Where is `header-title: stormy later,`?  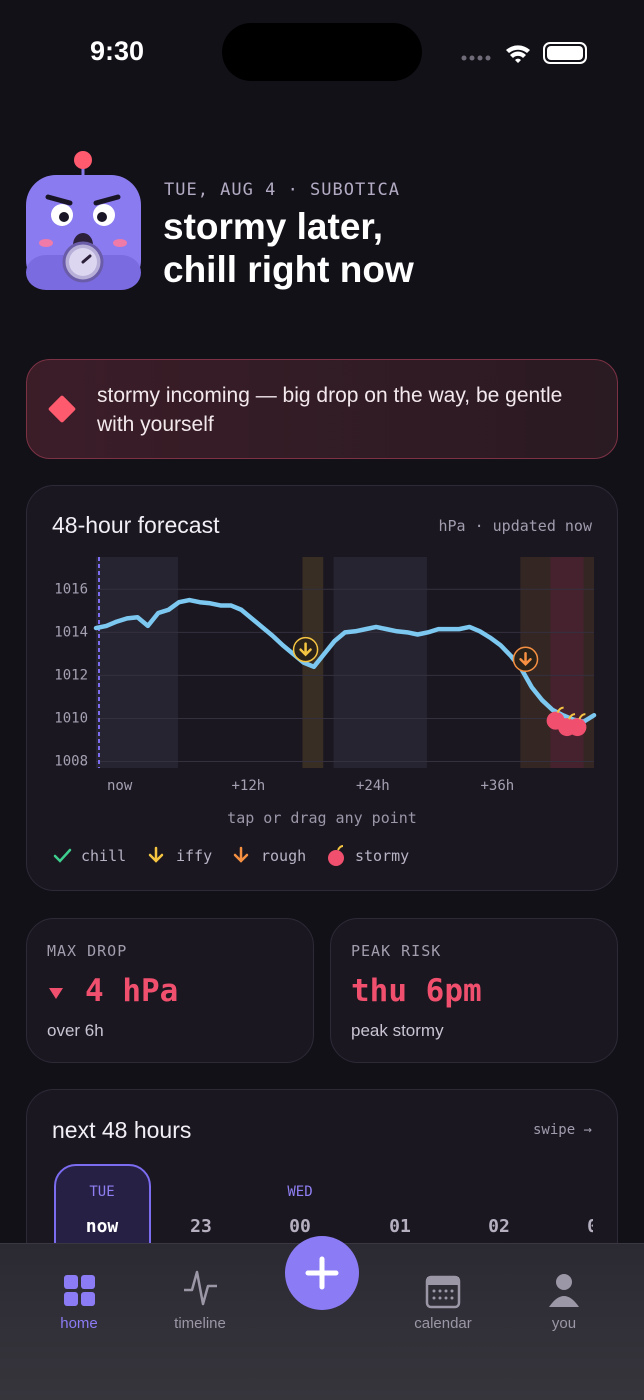
header-title: stormy later, is located at coordinates (273, 226).